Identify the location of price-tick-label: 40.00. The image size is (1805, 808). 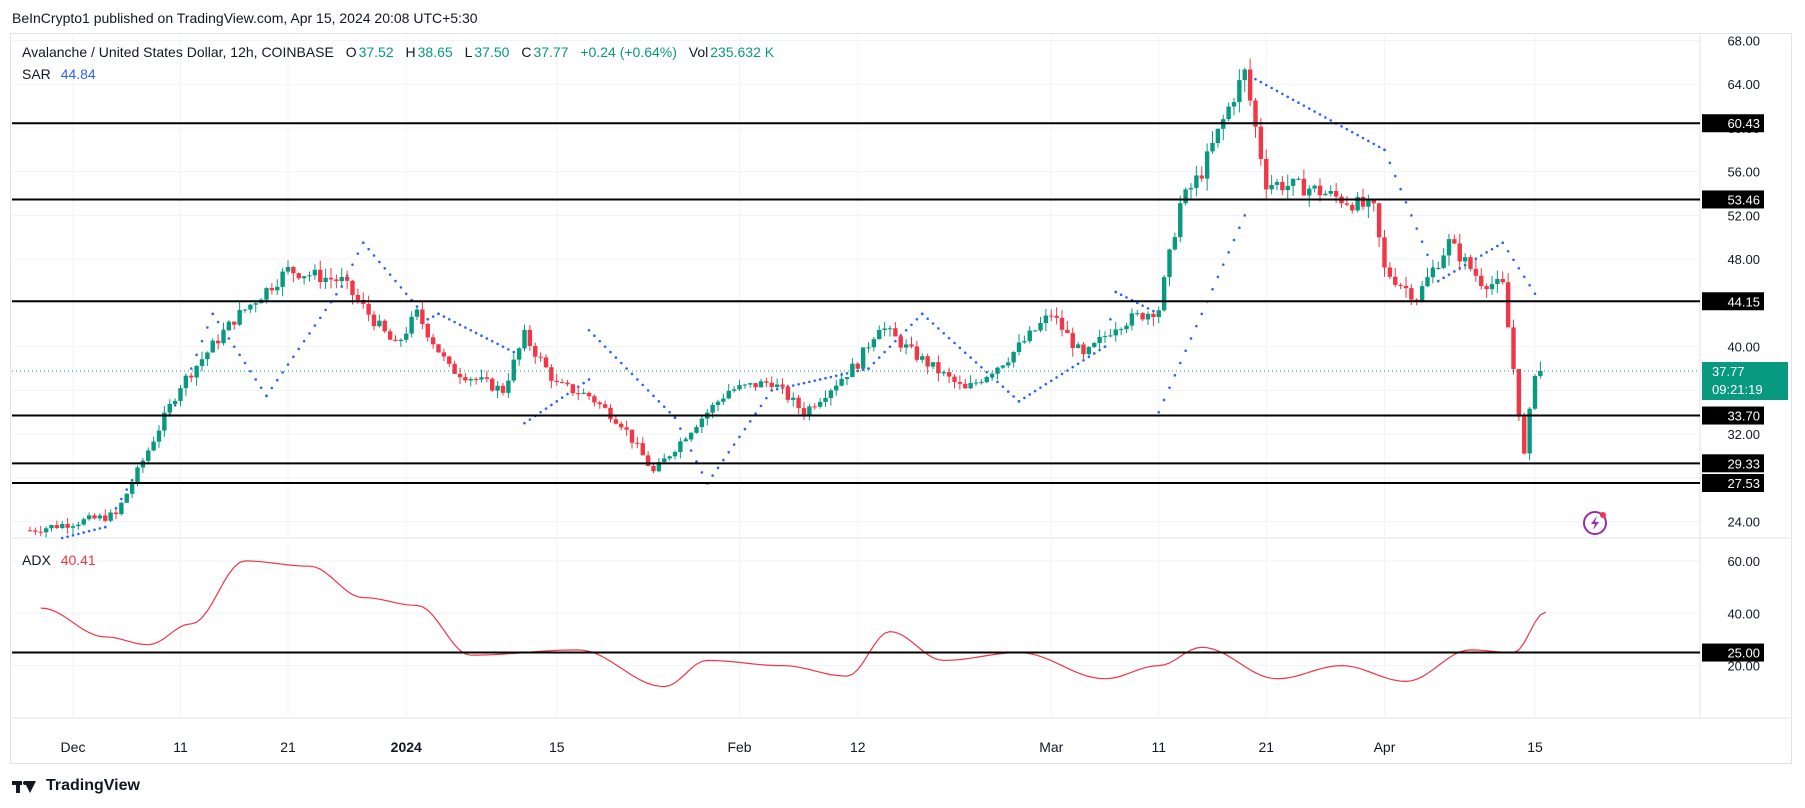
(1743, 347).